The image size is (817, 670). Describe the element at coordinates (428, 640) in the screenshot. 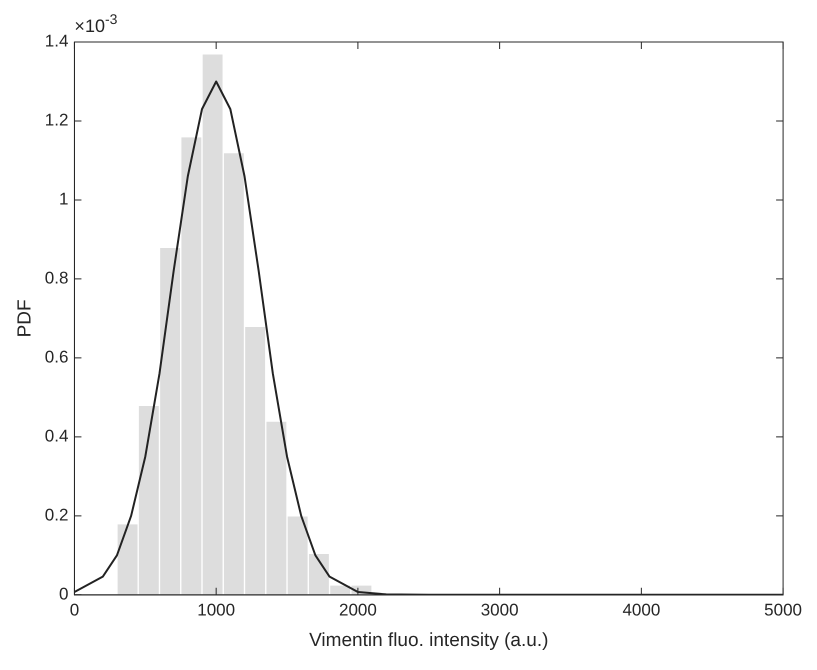

I see `x-axis-title: Vimentin fluo. intensity (a.u.)` at that location.